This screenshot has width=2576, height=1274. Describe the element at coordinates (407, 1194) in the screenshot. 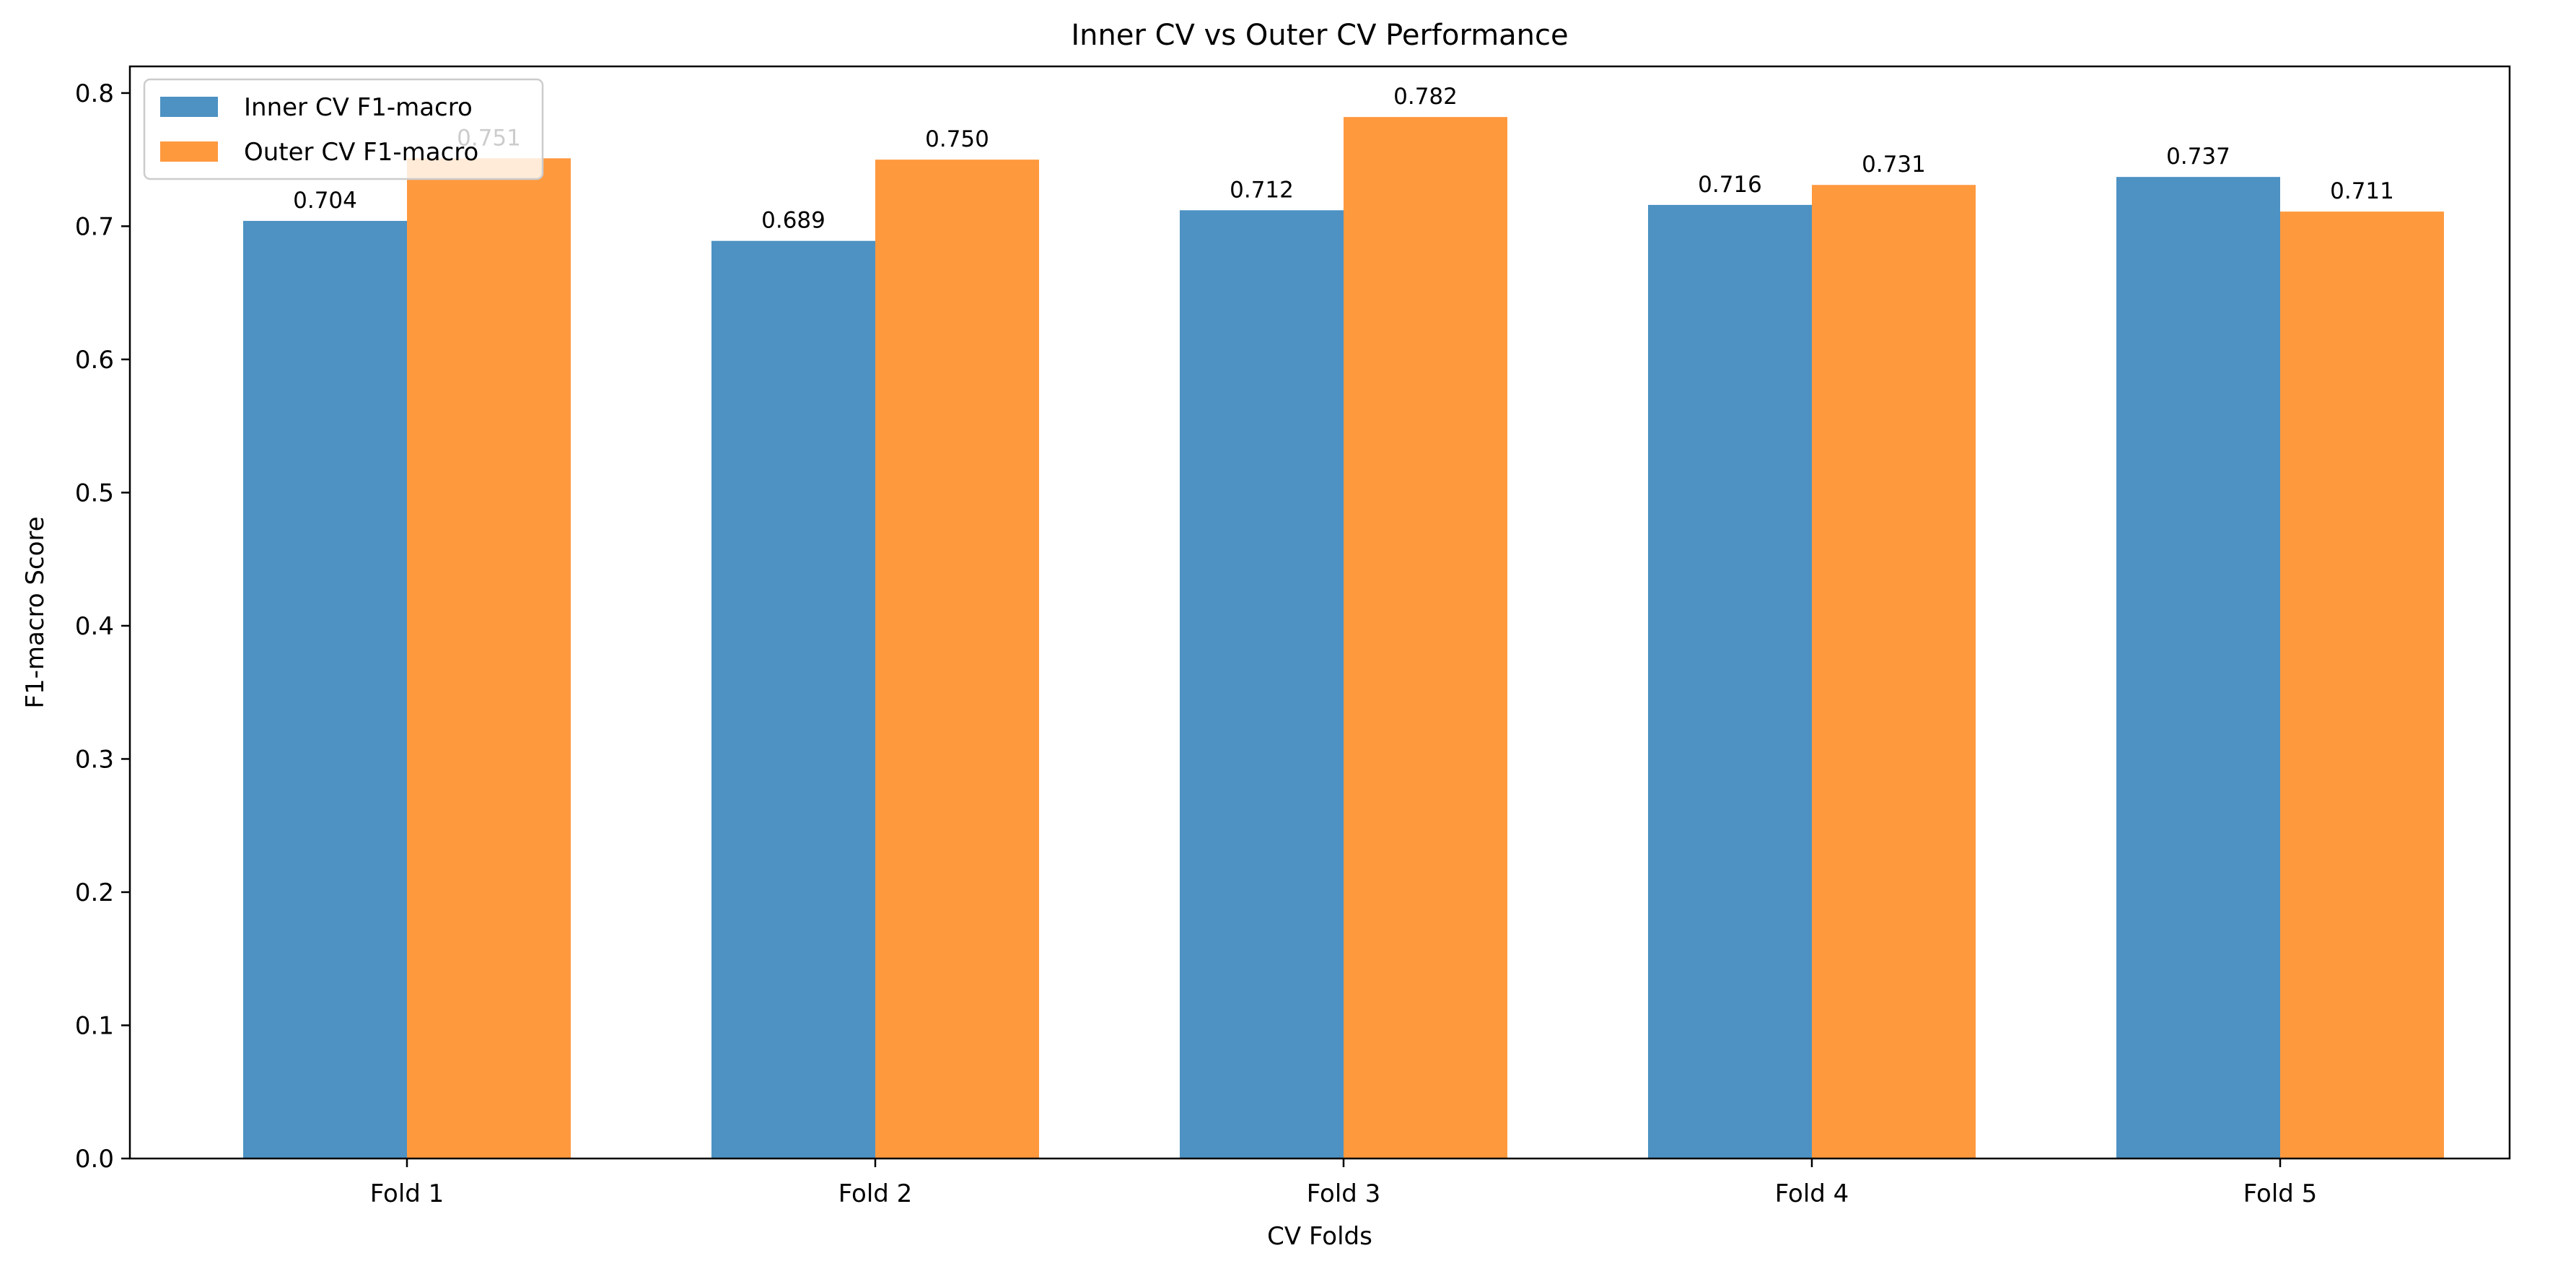

I see `x-tick-label: Fold 1` at that location.